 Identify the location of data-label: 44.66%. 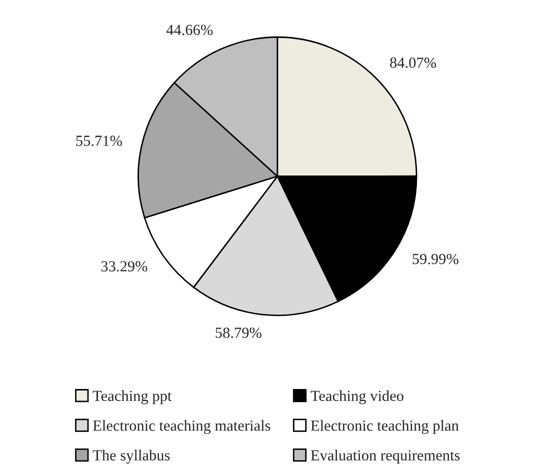
(189, 30).